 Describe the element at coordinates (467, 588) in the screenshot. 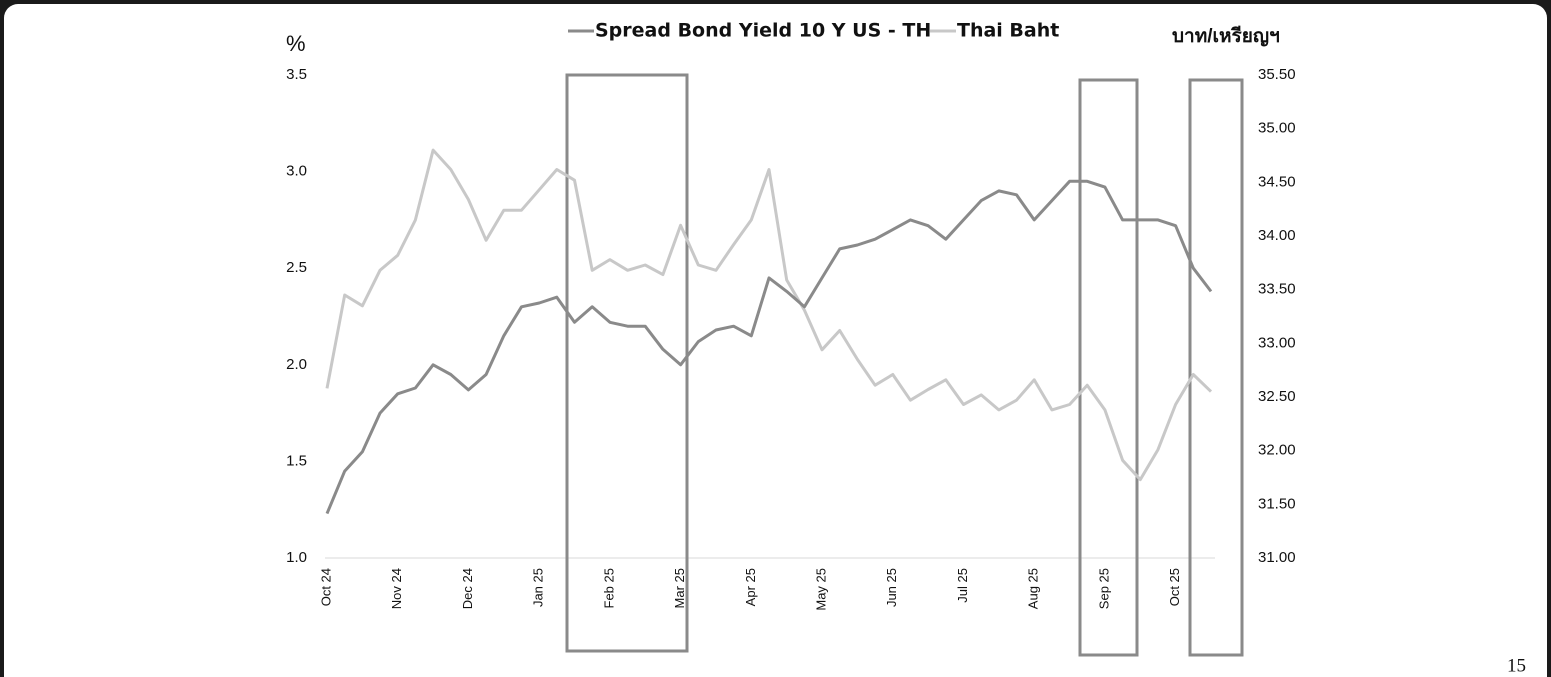

I see `x-tick-label: Dec 24` at that location.